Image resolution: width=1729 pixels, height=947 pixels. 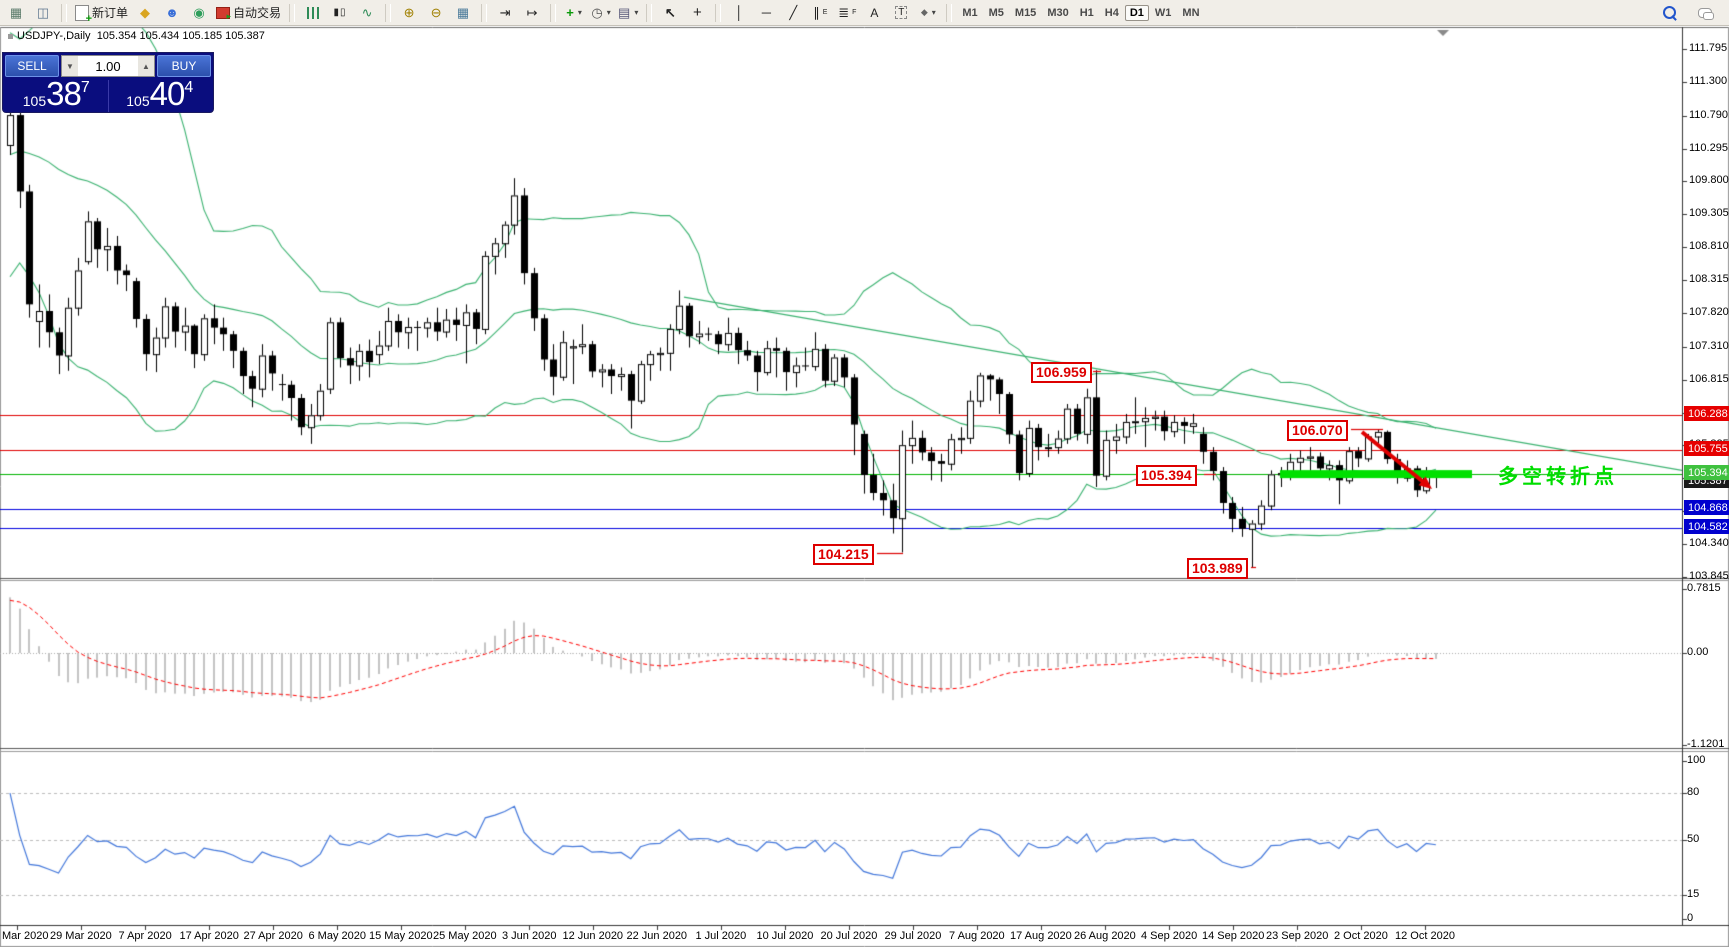 What do you see at coordinates (83, 14) in the screenshot?
I see `new-order-icon` at bounding box center [83, 14].